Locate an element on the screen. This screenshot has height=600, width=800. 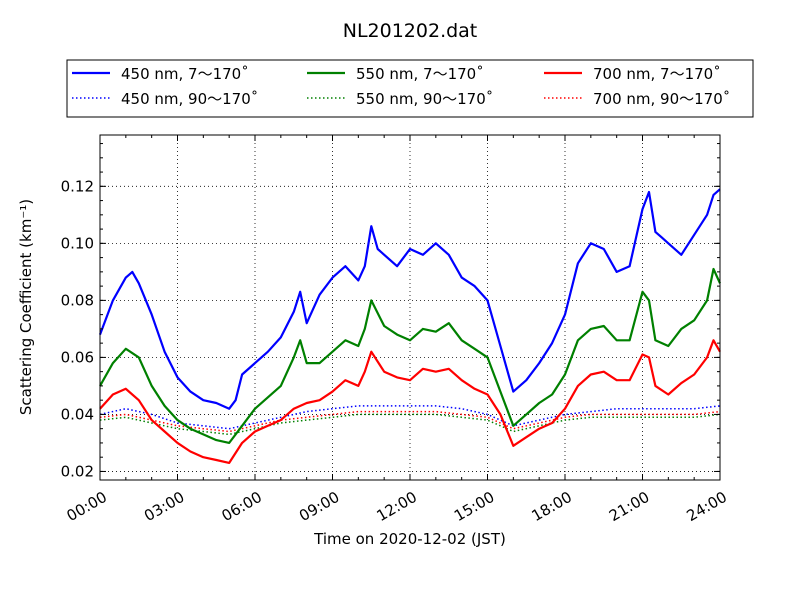
legend-frame is located at coordinates (410, 88).